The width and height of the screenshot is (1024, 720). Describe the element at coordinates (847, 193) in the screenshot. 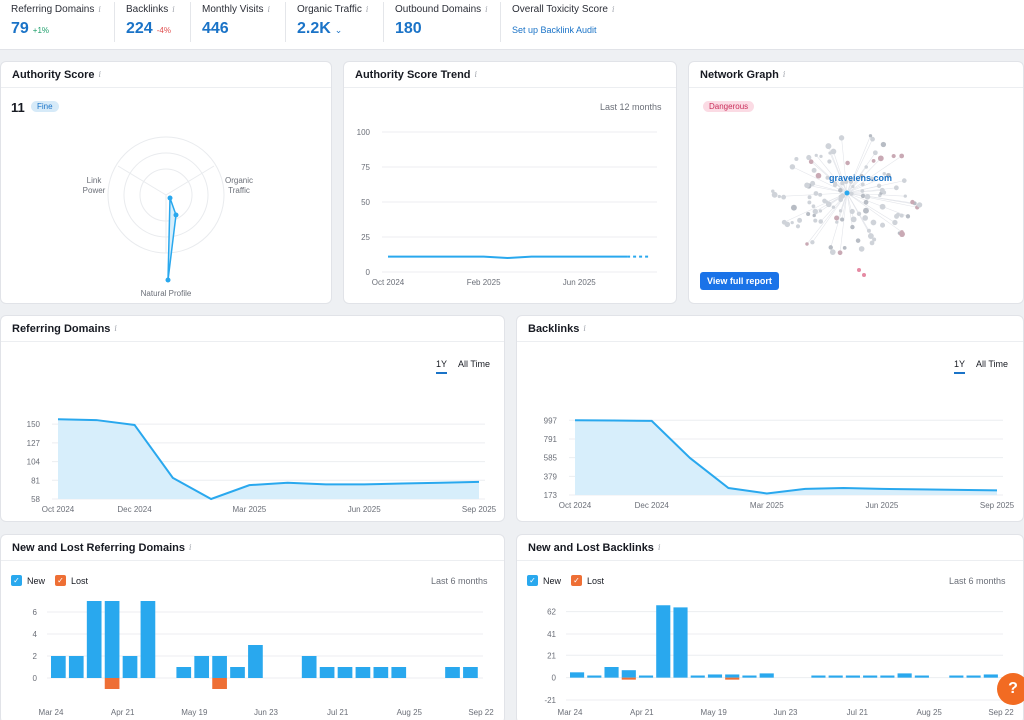

I see `graph-node-target` at that location.